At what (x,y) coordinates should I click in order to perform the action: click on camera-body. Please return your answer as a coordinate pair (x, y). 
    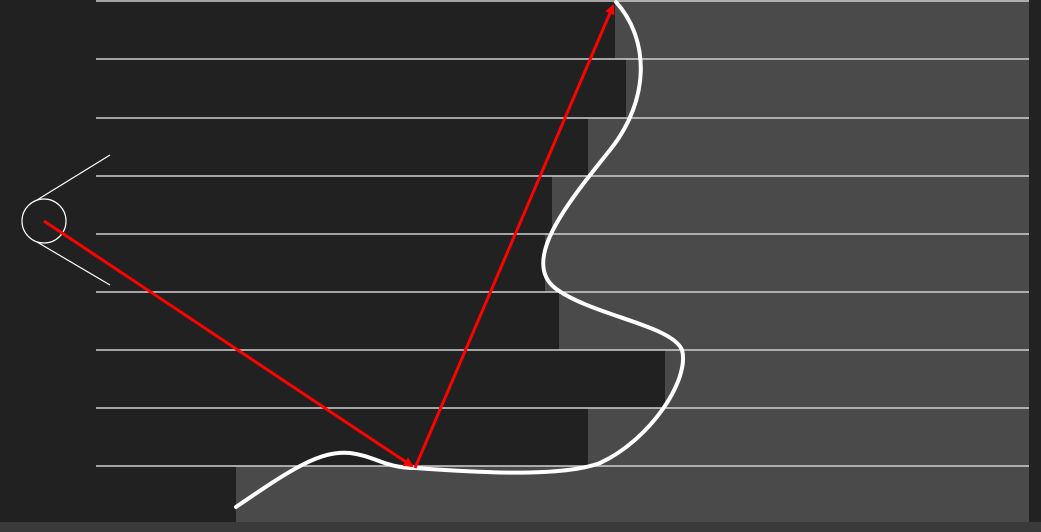
    Looking at the image, I should click on (44, 221).